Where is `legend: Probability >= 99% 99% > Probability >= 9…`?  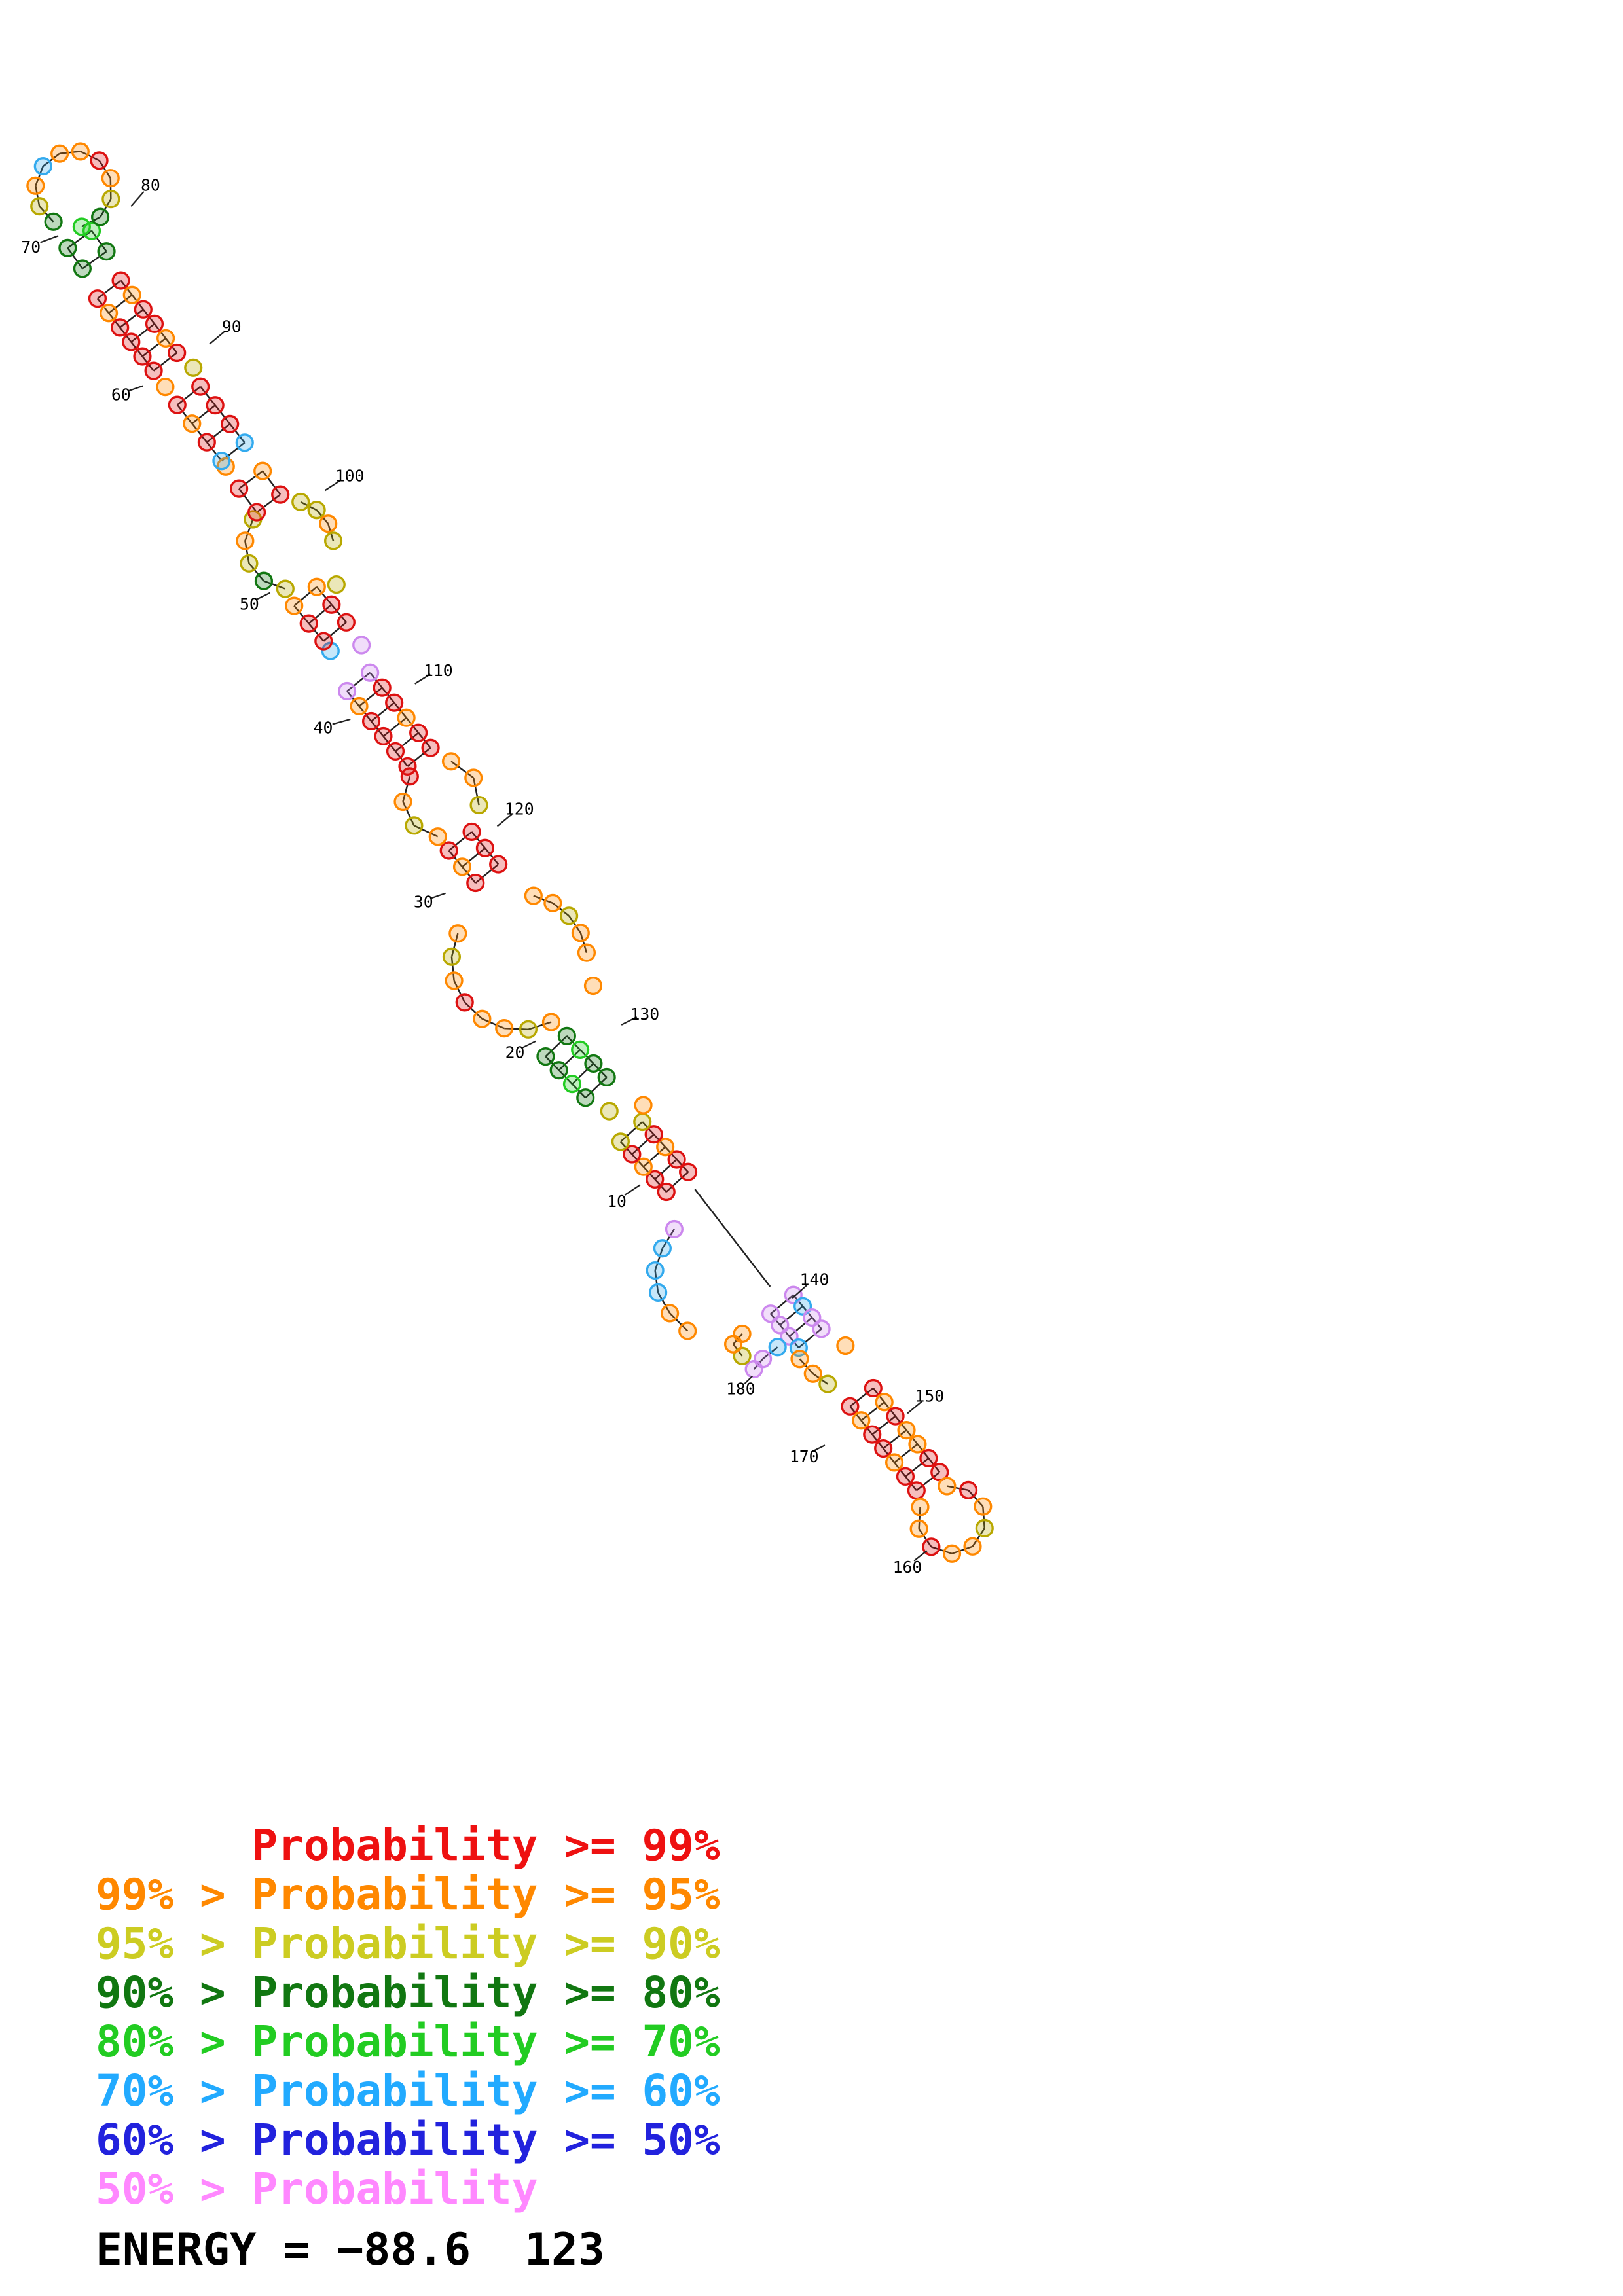
legend: Probability >= 99% 99% > Probability >= 9… is located at coordinates (408, 2017).